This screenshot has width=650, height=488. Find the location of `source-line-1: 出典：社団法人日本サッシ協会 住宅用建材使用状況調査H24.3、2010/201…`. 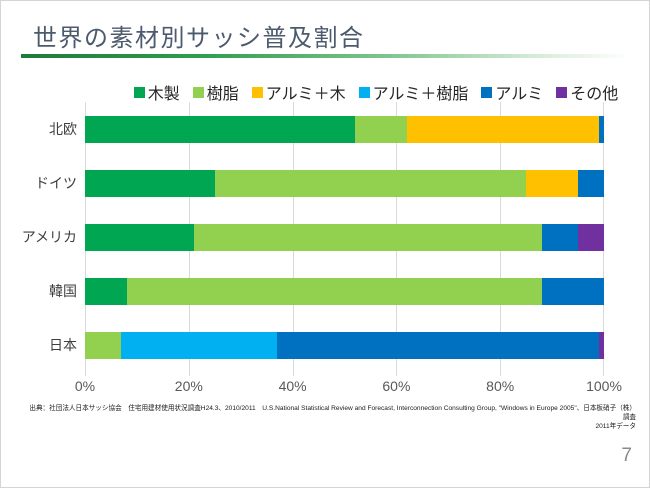

source-line-1: 出典：社団法人日本サッシ協会 住宅用建材使用状況調査H24.3、2010/201… is located at coordinates (332, 413).